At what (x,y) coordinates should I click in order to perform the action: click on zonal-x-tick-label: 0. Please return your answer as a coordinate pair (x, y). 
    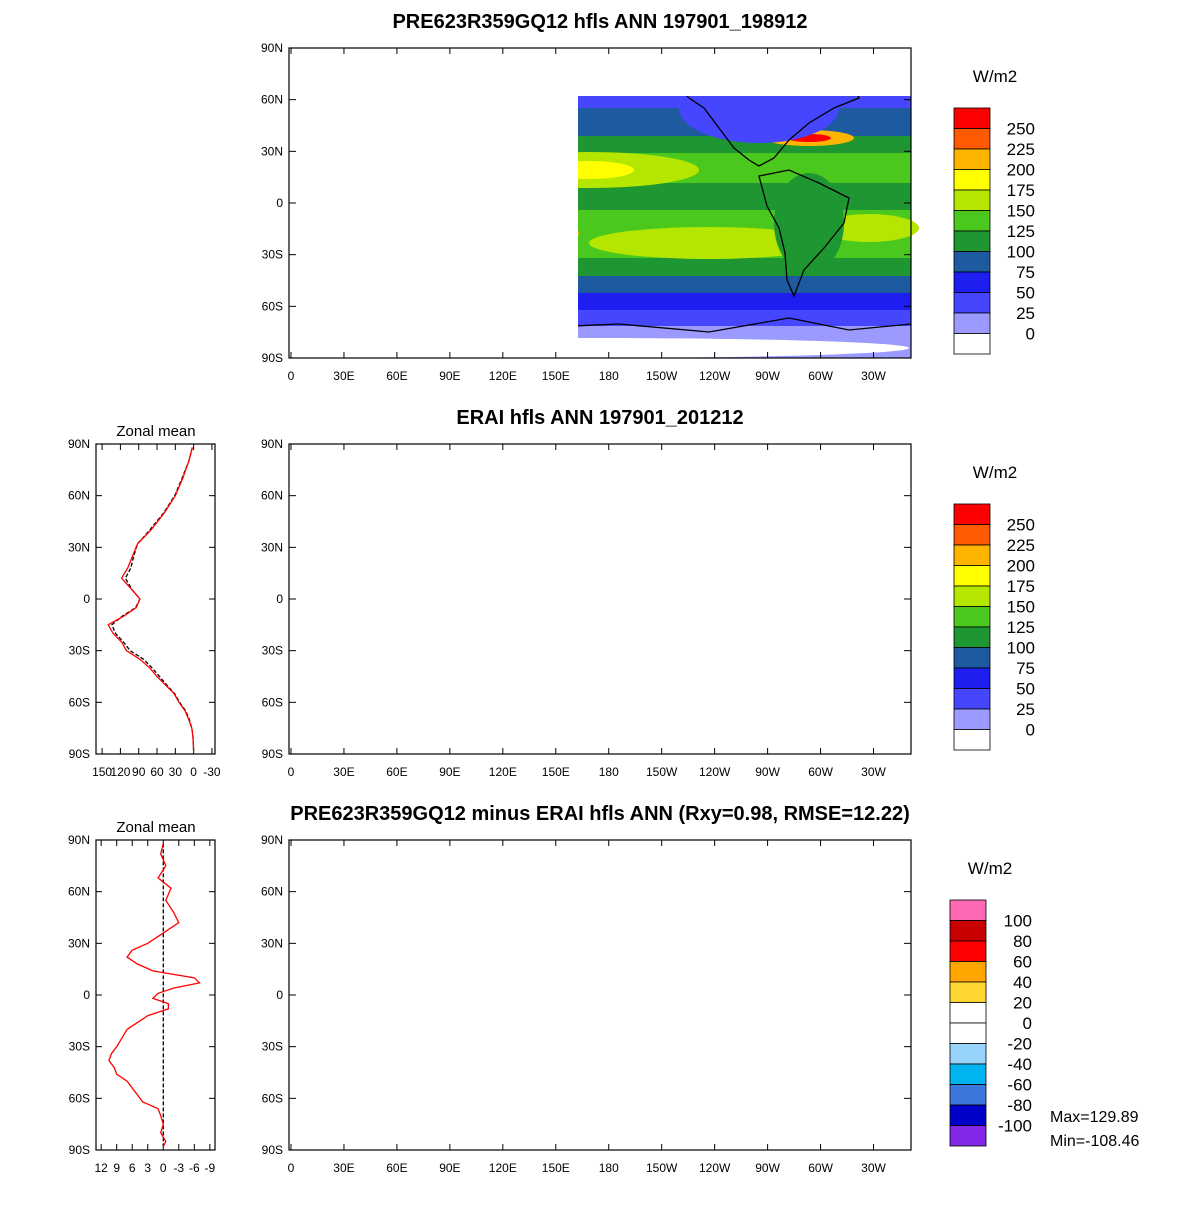
    Looking at the image, I should click on (163, 1168).